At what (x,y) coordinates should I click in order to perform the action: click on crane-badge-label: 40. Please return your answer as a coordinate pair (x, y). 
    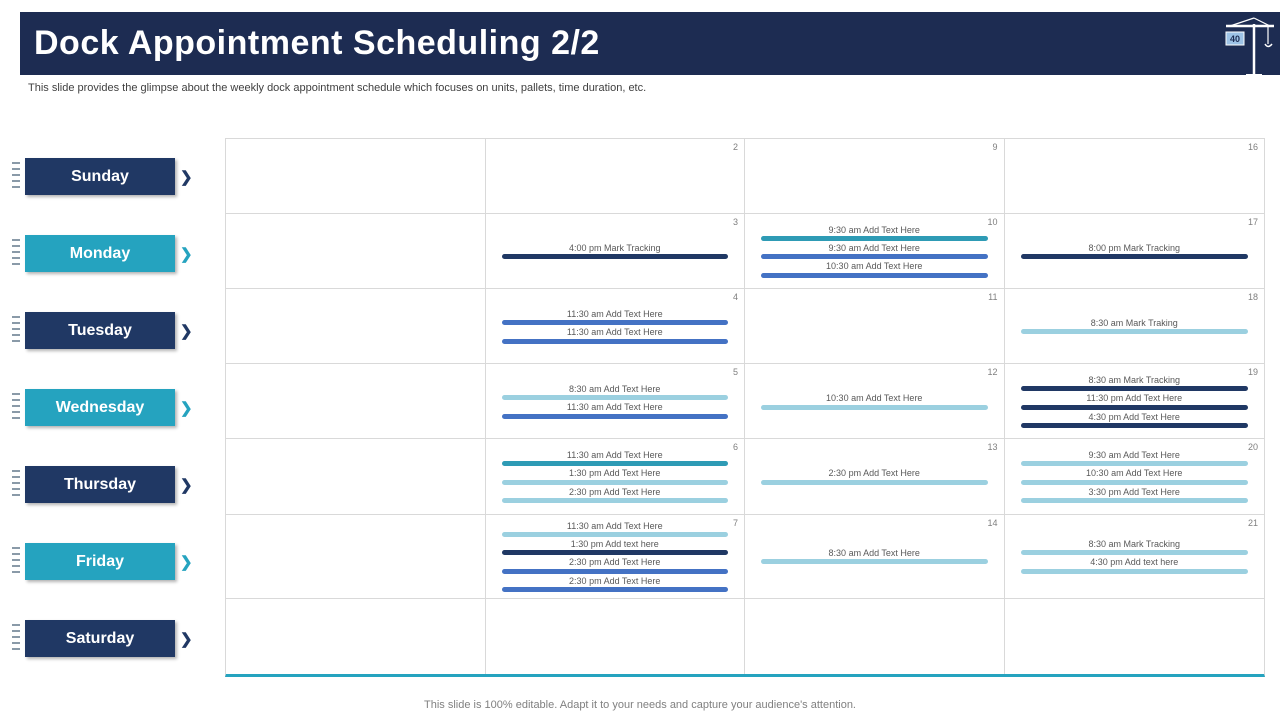
    Looking at the image, I should click on (1235, 39).